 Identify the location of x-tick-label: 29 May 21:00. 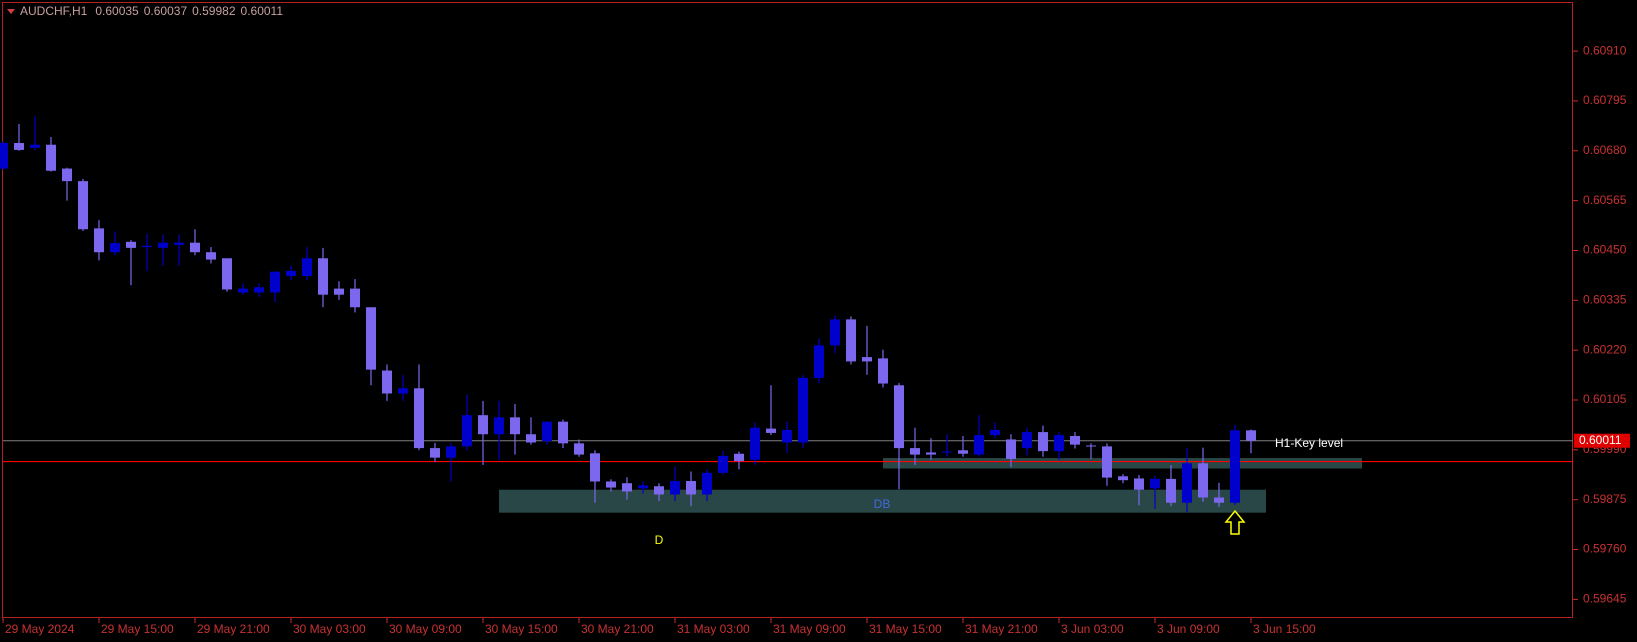
(233, 629).